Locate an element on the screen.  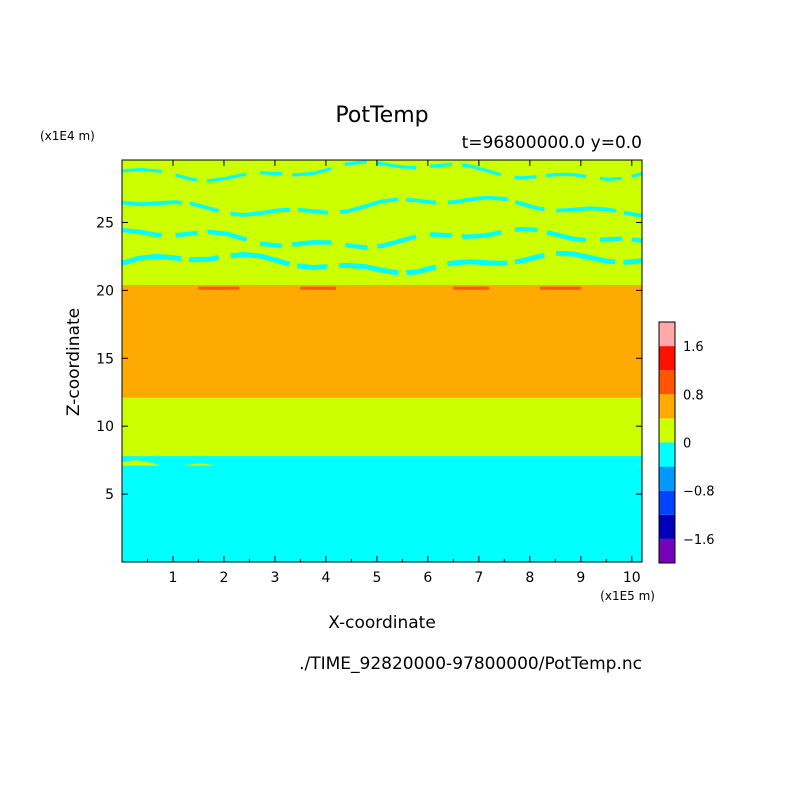
footer-filename: ./TIME_92820000-97800000/PotTemp.nc is located at coordinates (470, 664).